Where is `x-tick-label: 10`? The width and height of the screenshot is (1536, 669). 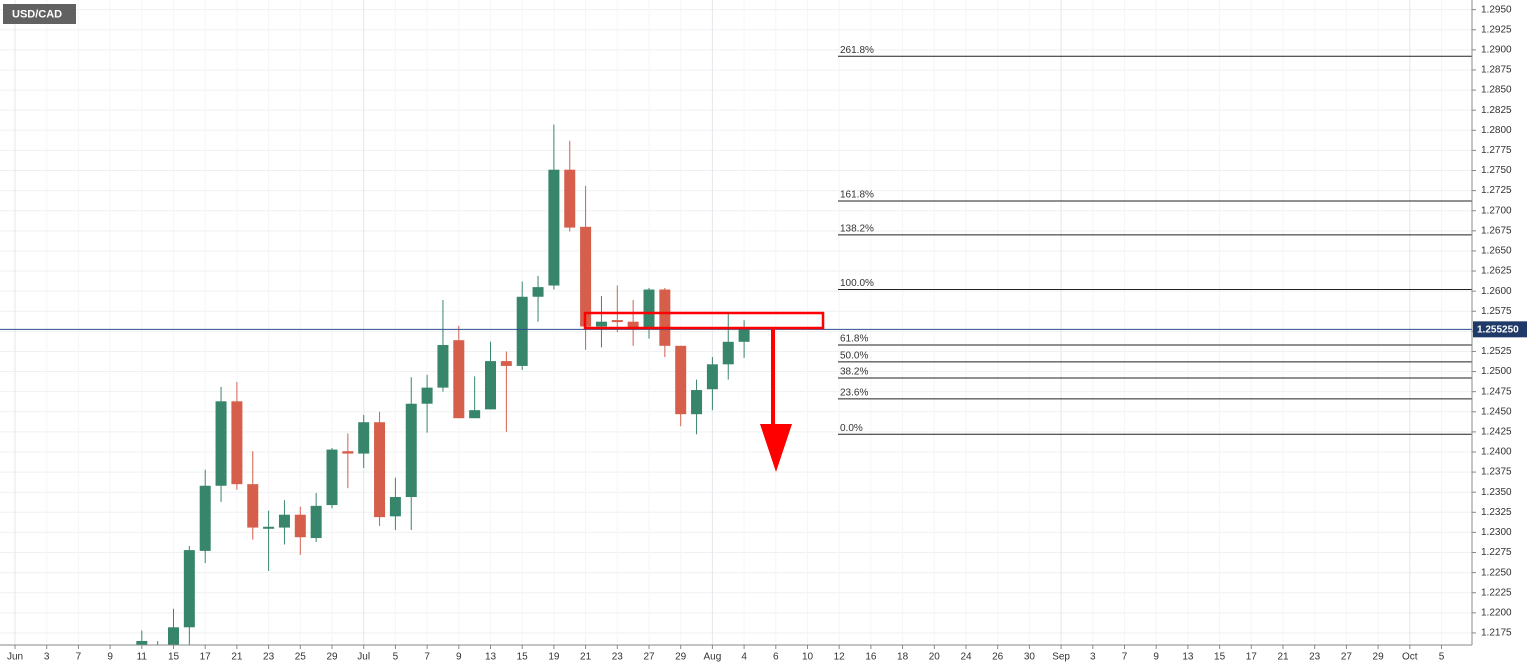
x-tick-label: 10 is located at coordinates (808, 657).